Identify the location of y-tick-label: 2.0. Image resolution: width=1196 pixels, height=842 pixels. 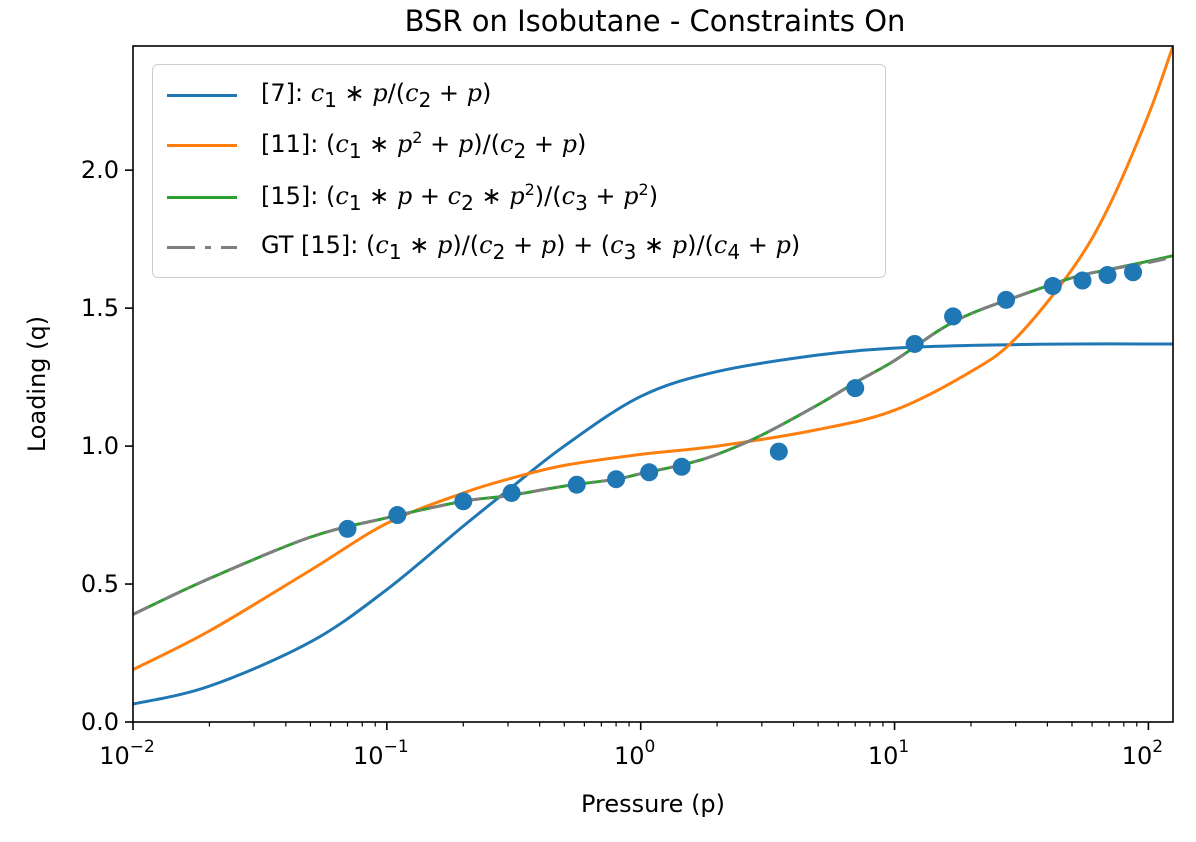
(100, 170).